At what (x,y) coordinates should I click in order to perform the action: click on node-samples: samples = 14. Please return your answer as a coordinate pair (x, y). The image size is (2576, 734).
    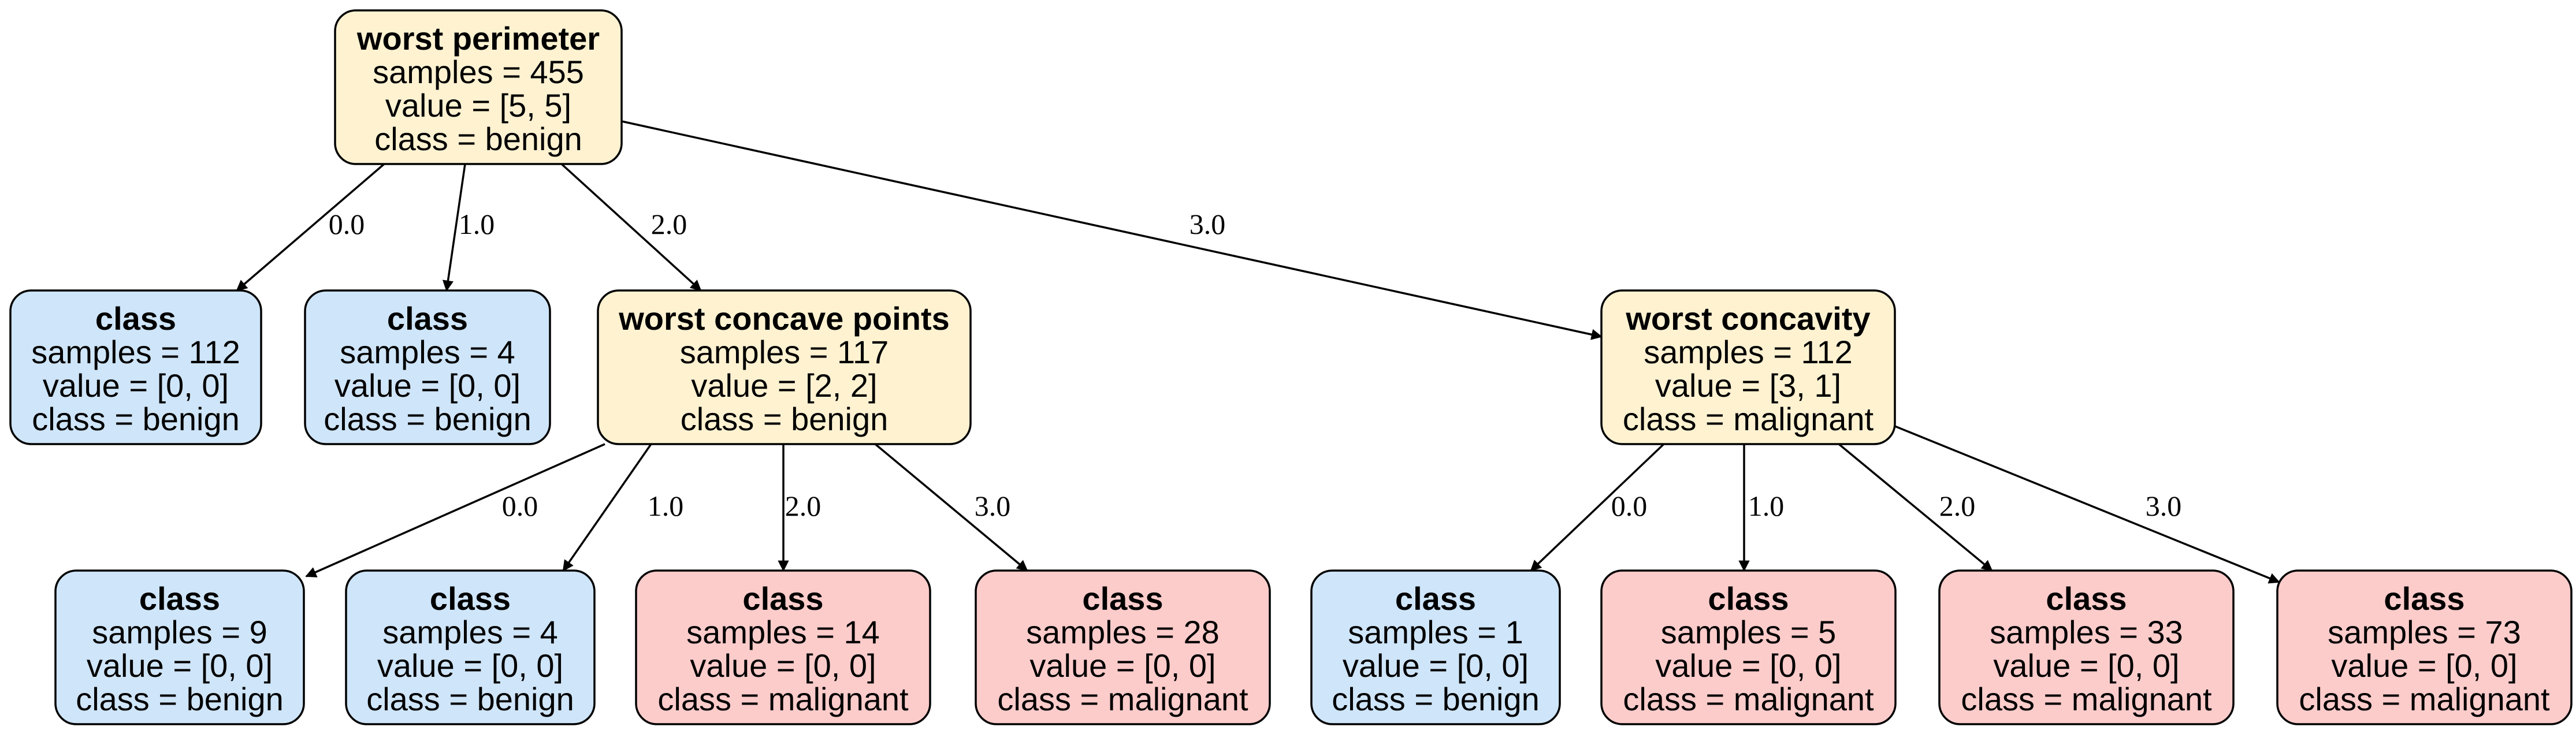
    Looking at the image, I should click on (783, 632).